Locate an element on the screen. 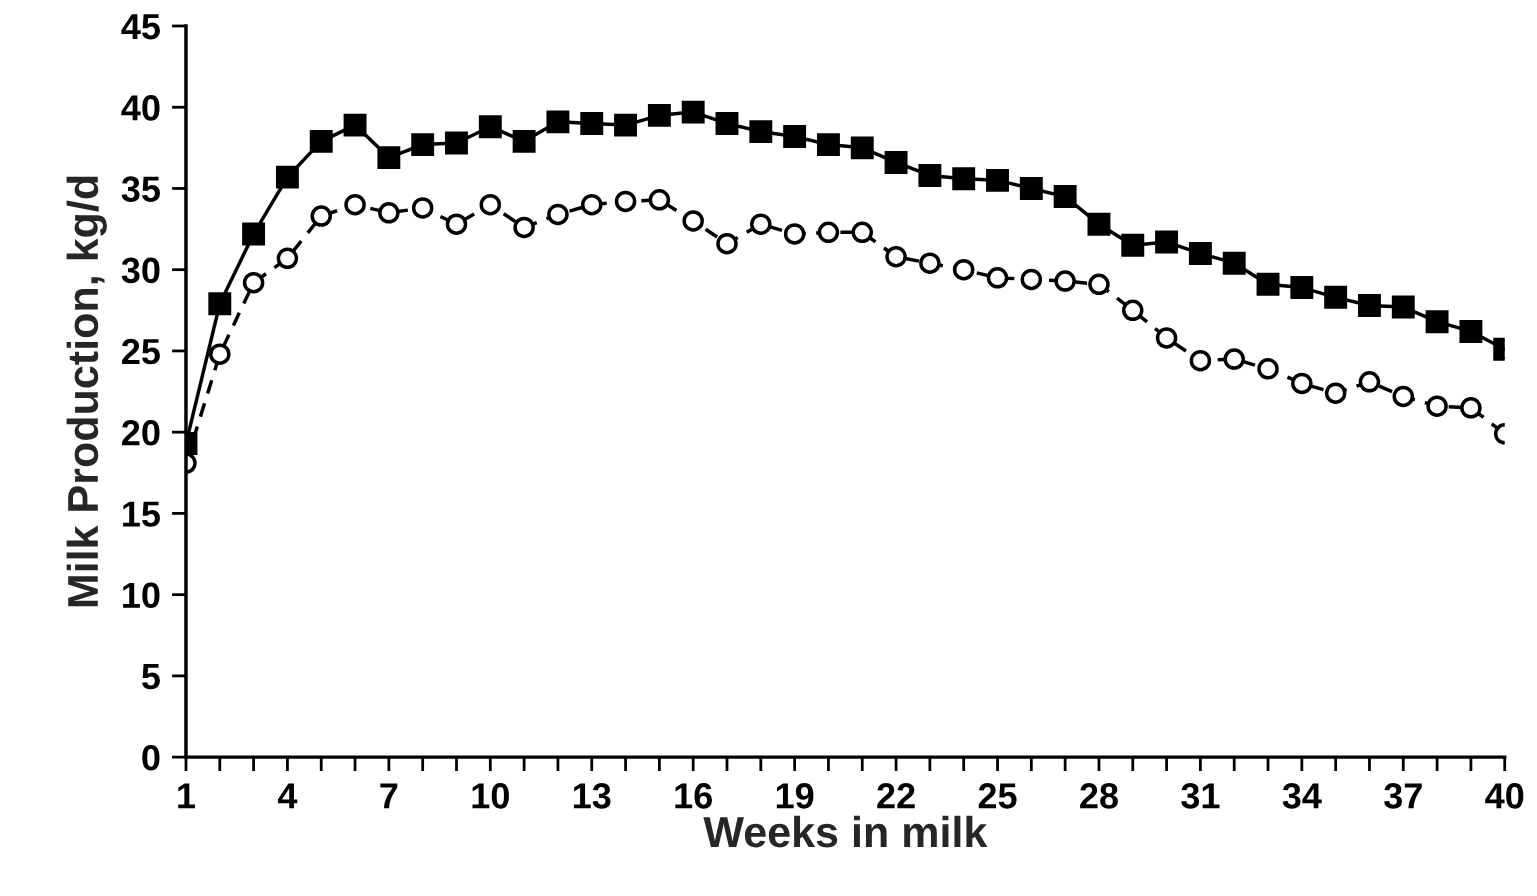 The height and width of the screenshot is (896, 1537). y-tick-label: 0 is located at coordinates (151, 757).